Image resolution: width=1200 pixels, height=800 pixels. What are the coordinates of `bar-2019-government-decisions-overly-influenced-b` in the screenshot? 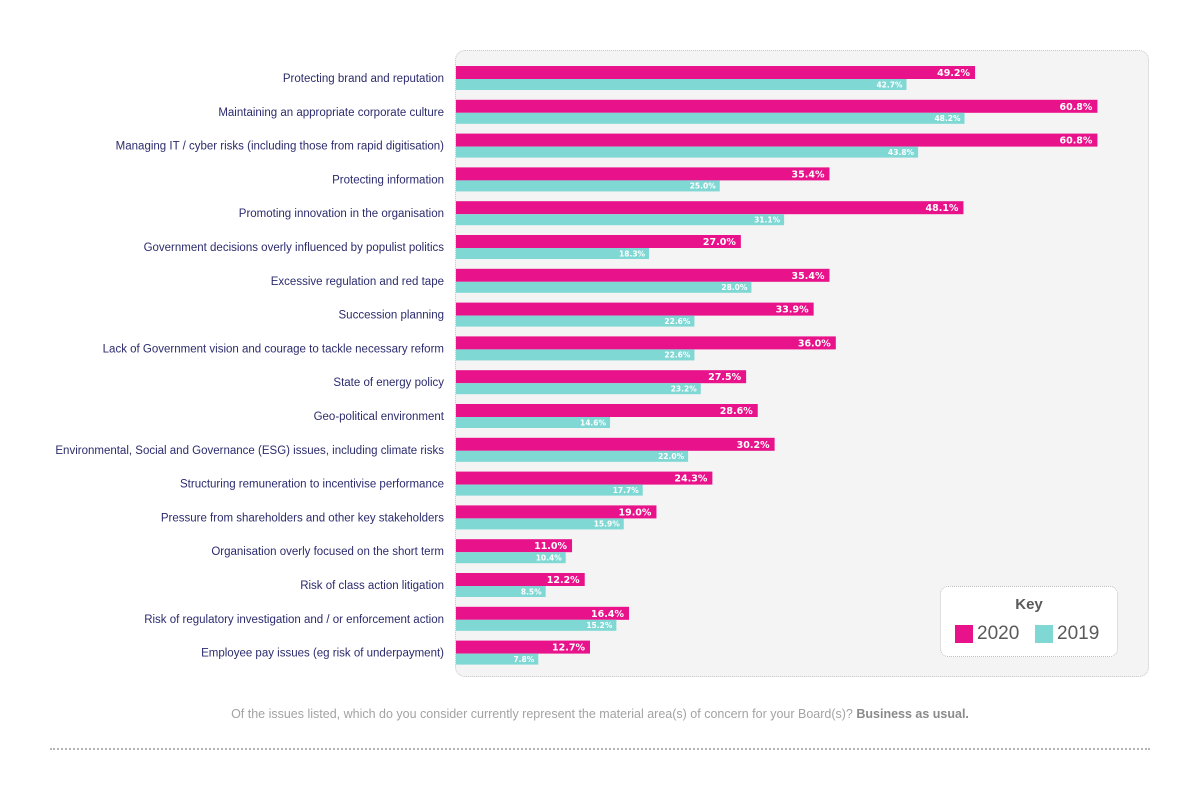 It's located at (553, 253).